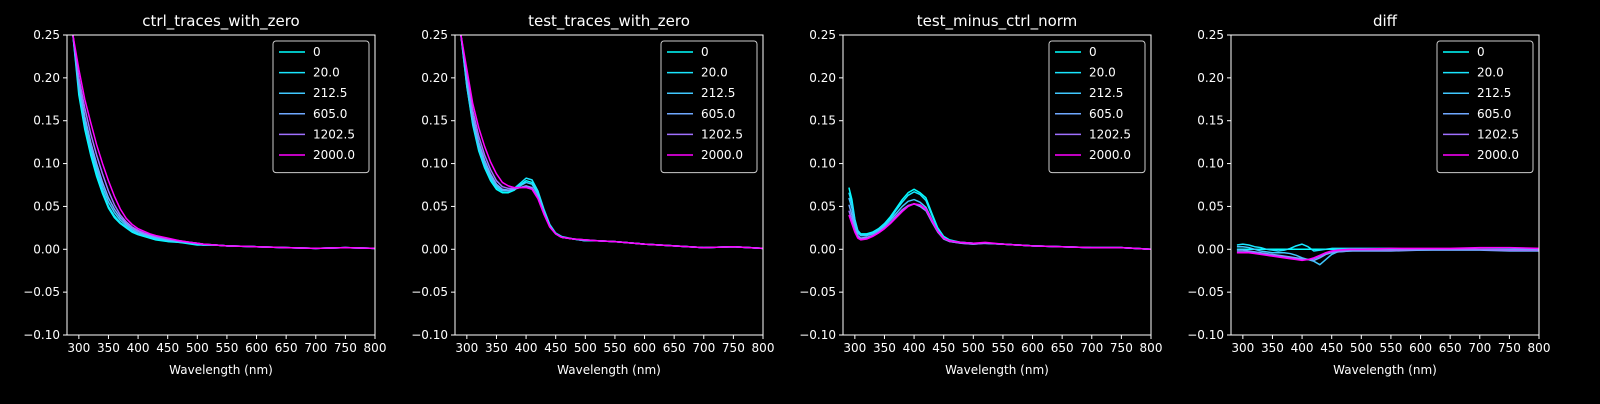 The image size is (1600, 404). What do you see at coordinates (609, 21) in the screenshot?
I see `subplot-title: test_traces_with_zero` at bounding box center [609, 21].